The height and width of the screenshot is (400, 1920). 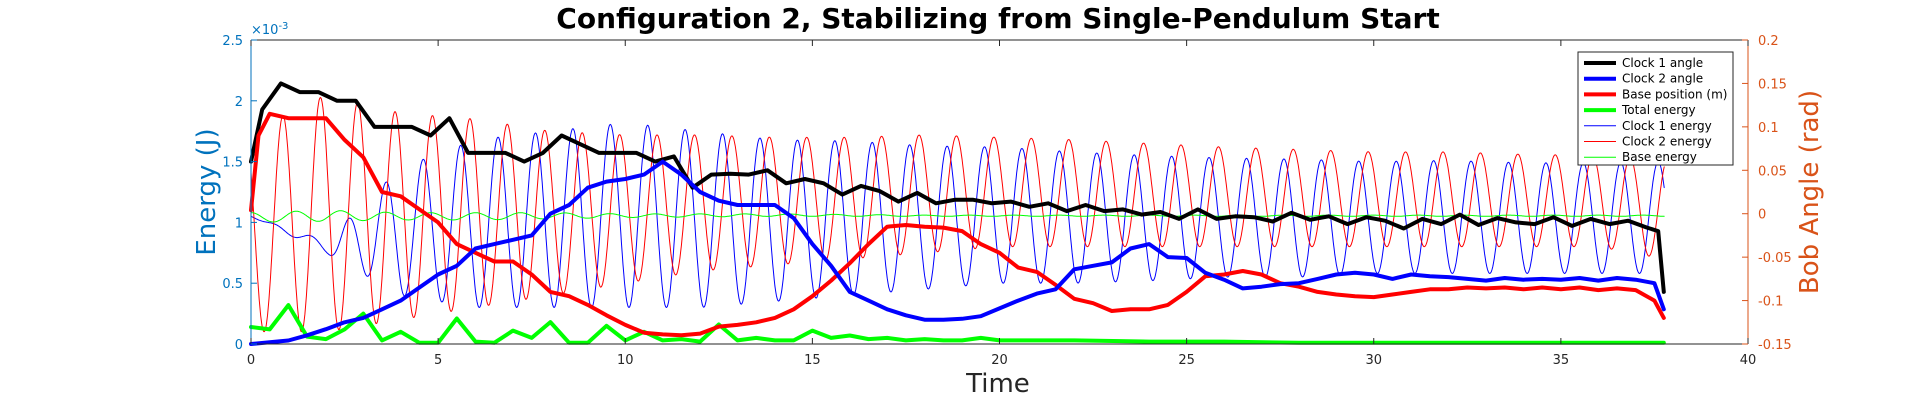 What do you see at coordinates (251, 360) in the screenshot?
I see `x-tick-label: 0` at bounding box center [251, 360].